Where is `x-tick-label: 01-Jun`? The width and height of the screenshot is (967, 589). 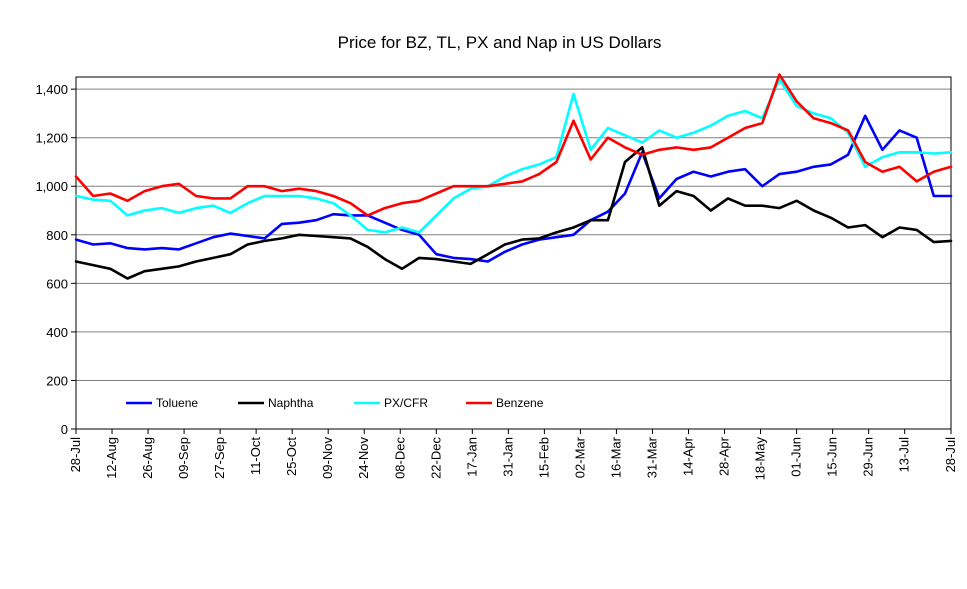
x-tick-label: 01-Jun is located at coordinates (796, 457).